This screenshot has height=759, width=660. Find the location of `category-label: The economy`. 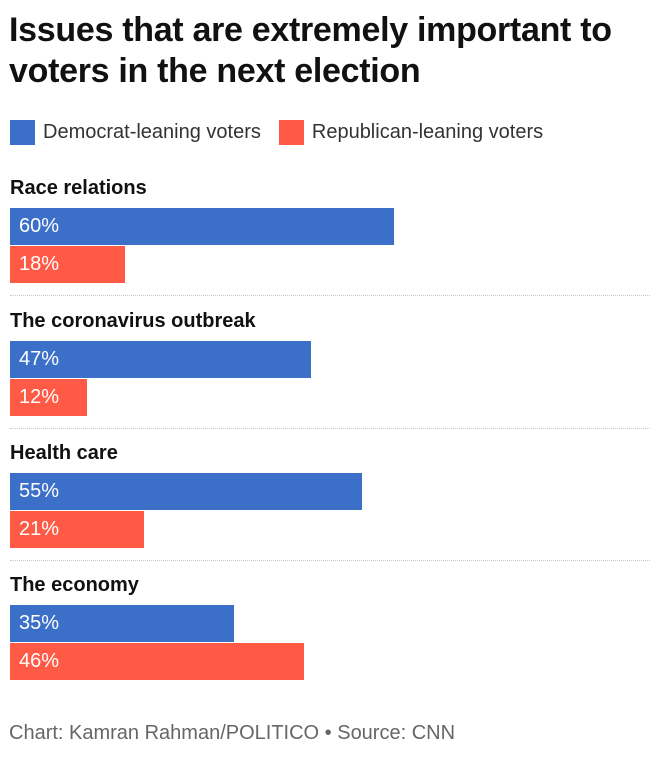

category-label: The economy is located at coordinates (74, 585).